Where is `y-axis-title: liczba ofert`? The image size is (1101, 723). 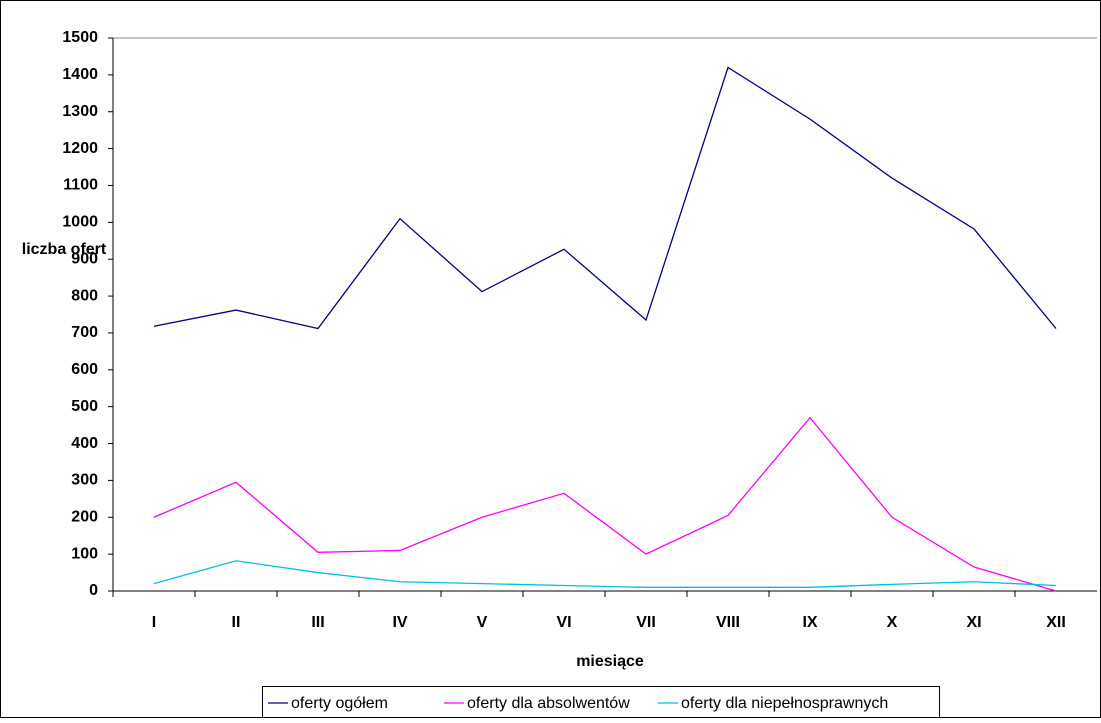
y-axis-title: liczba ofert is located at coordinates (64, 249).